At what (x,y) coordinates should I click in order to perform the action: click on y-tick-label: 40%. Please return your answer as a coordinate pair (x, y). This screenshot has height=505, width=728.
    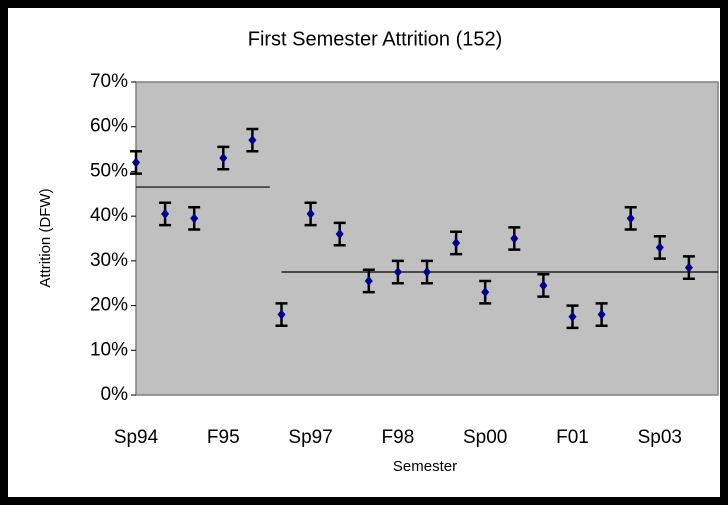
    Looking at the image, I should click on (109, 215).